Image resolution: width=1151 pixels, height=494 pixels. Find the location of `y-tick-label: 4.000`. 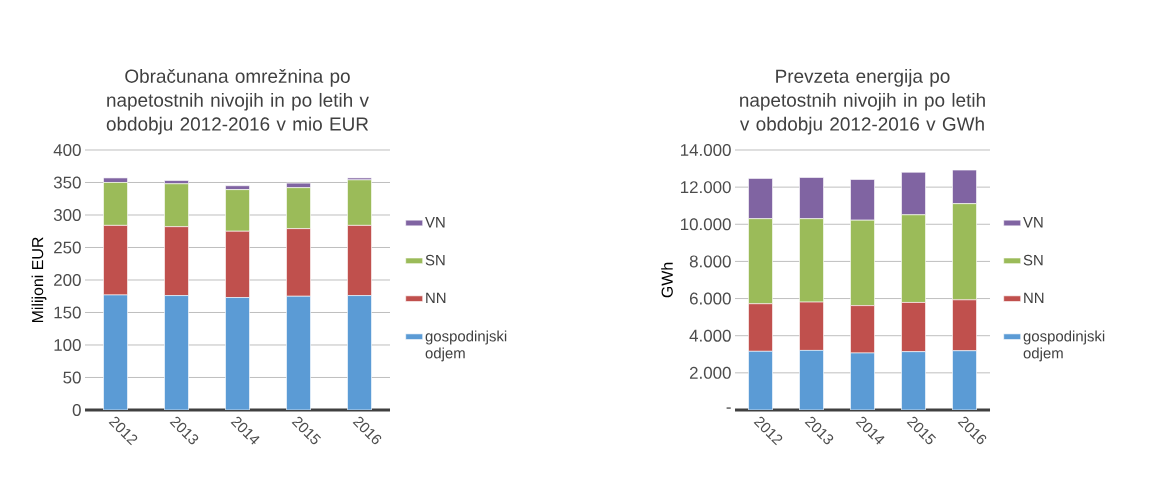

y-tick-label: 4.000 is located at coordinates (710, 335).